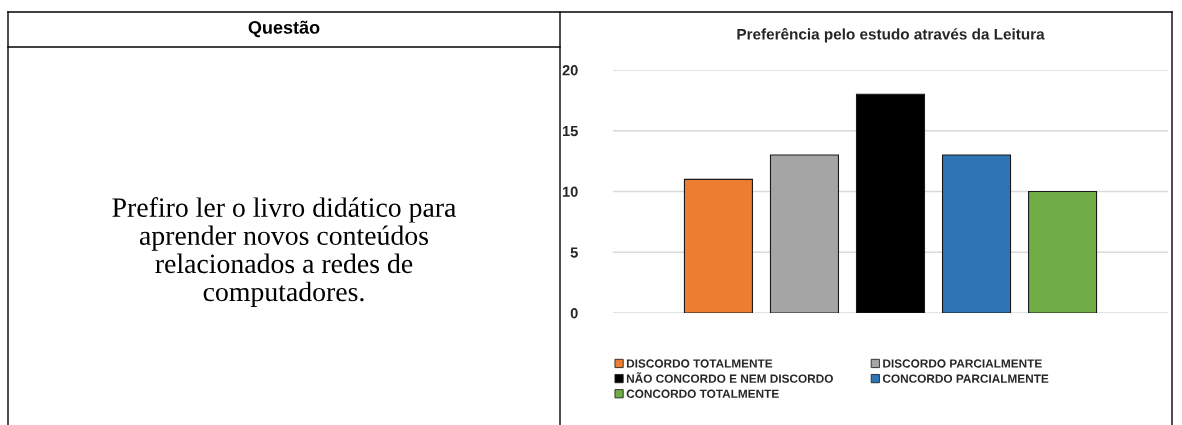  I want to click on y-tick-label: 15, so click(570, 131).